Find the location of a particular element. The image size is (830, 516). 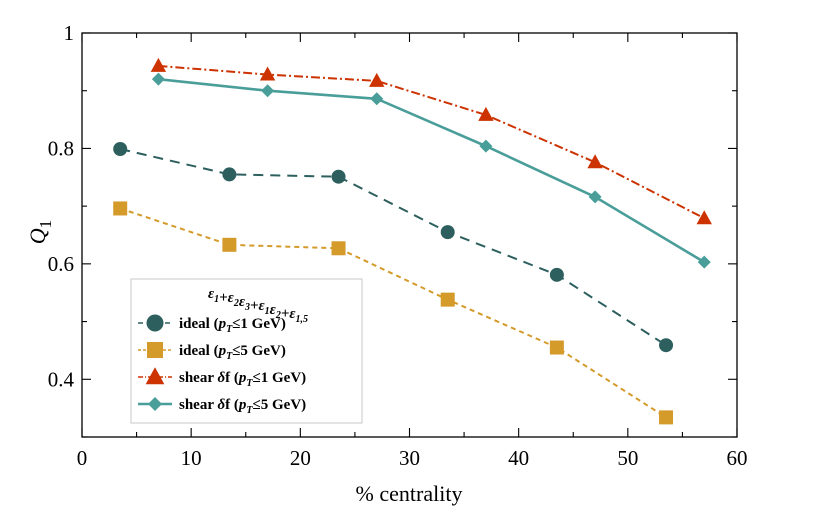

x-tick-label: 50 is located at coordinates (627, 458).